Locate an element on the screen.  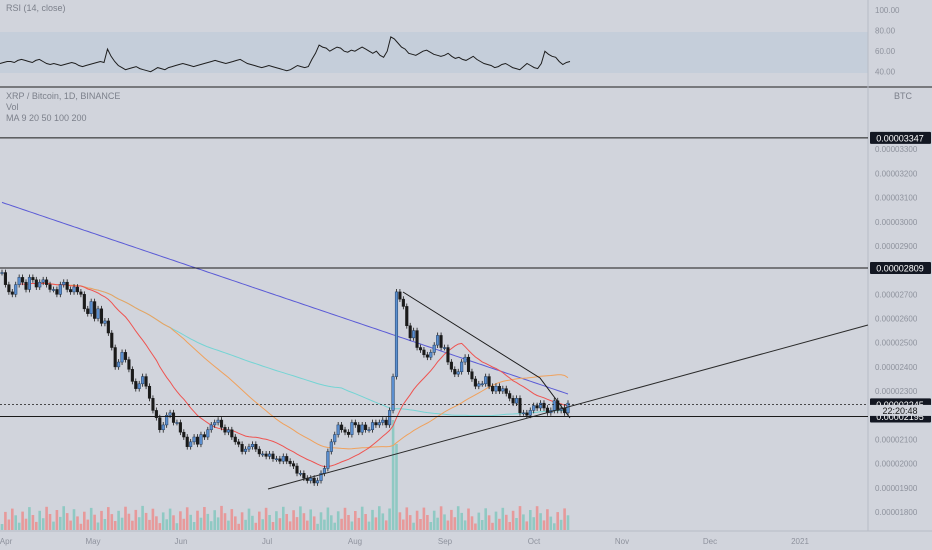
symbol-label: XRP / Bitcoin, 1D, BINANCE is located at coordinates (63, 96).